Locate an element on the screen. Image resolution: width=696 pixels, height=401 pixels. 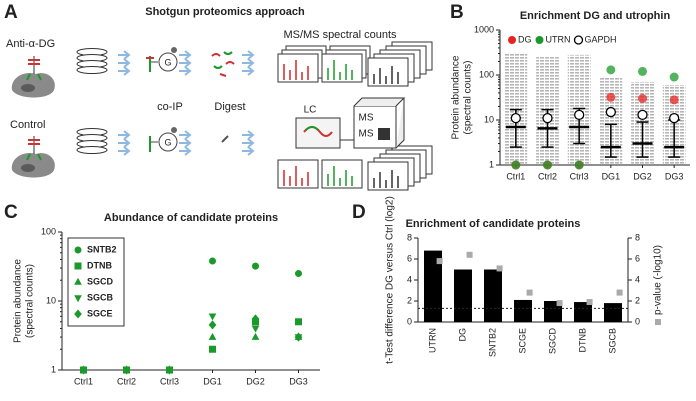
panel-label: A is located at coordinates (11, 12).